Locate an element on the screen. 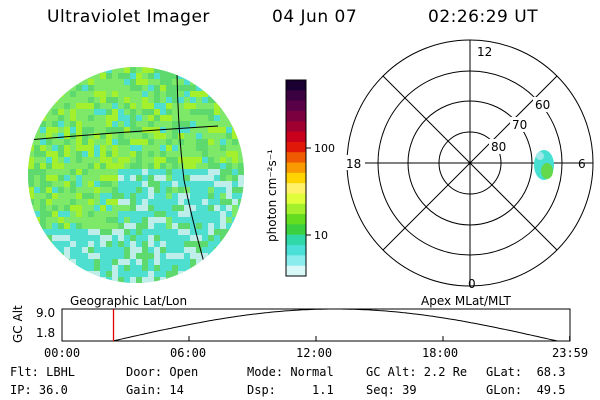 This screenshot has width=600, height=400. time-label: 02:26:29 UT is located at coordinates (483, 17).